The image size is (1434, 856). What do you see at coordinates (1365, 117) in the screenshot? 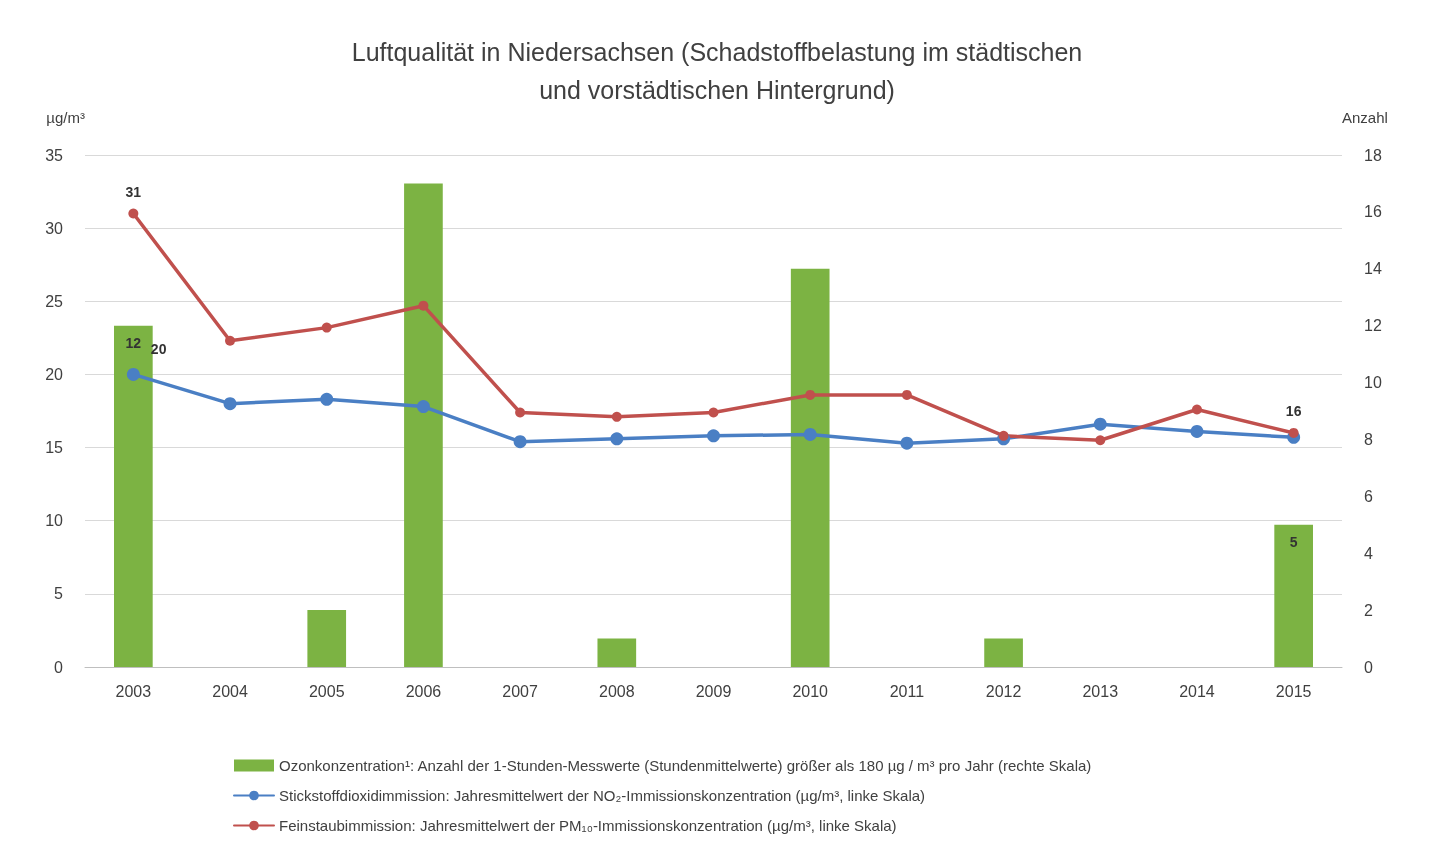
I see `y2-axis-title: Anzahl` at bounding box center [1365, 117].